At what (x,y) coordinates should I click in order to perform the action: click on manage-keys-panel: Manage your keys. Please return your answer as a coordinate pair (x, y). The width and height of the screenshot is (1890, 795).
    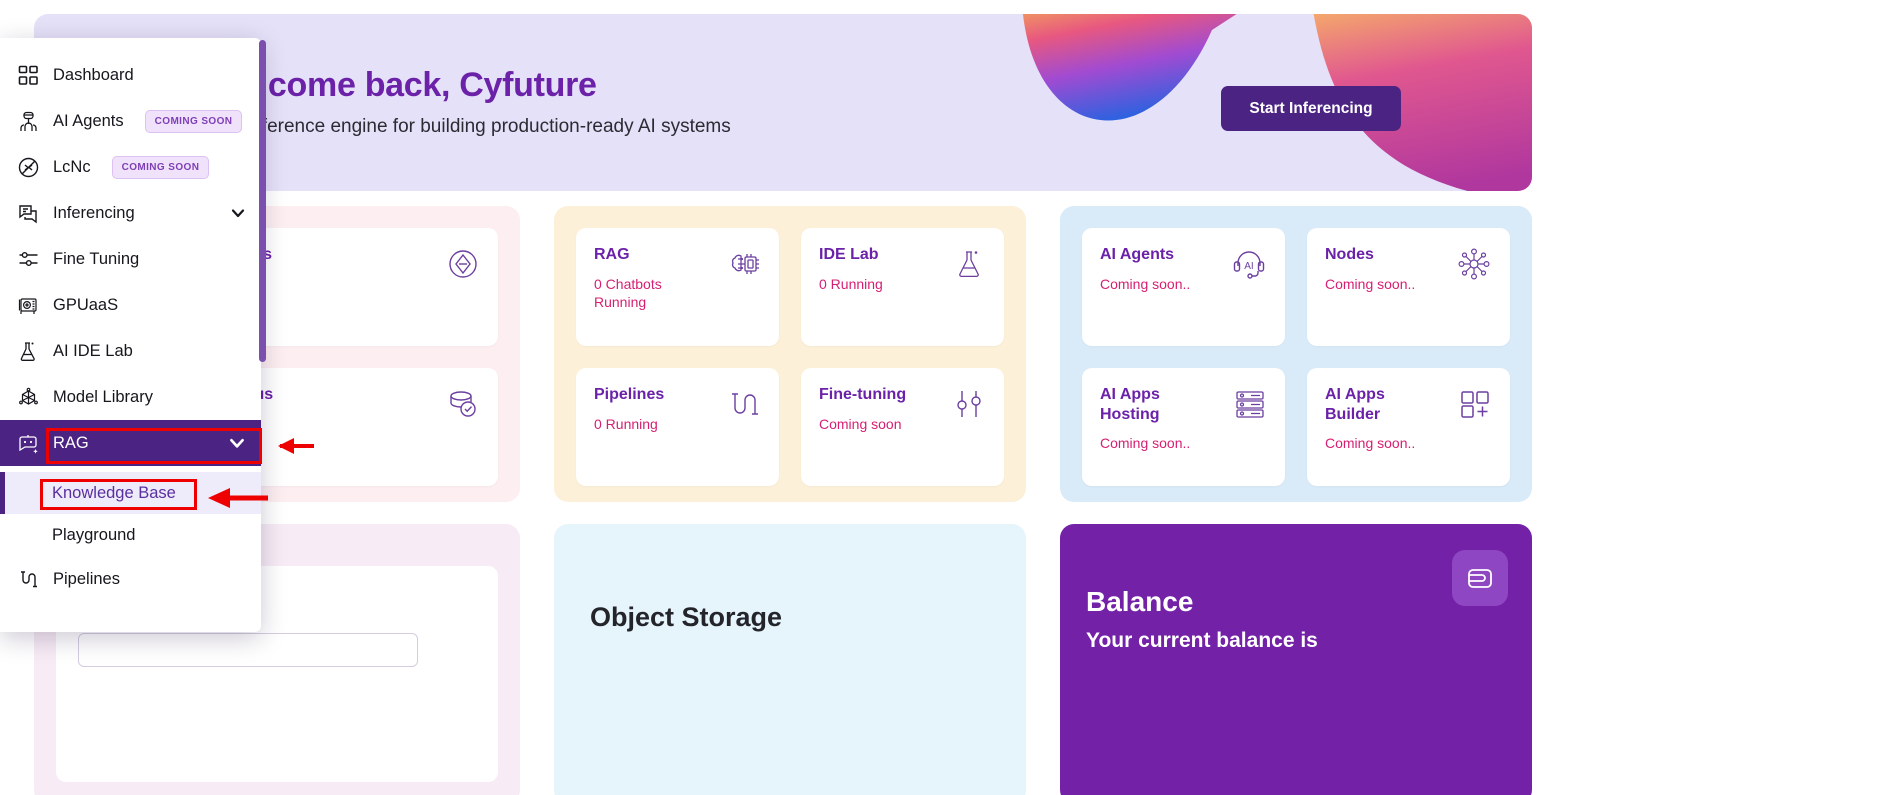
    Looking at the image, I should click on (277, 656).